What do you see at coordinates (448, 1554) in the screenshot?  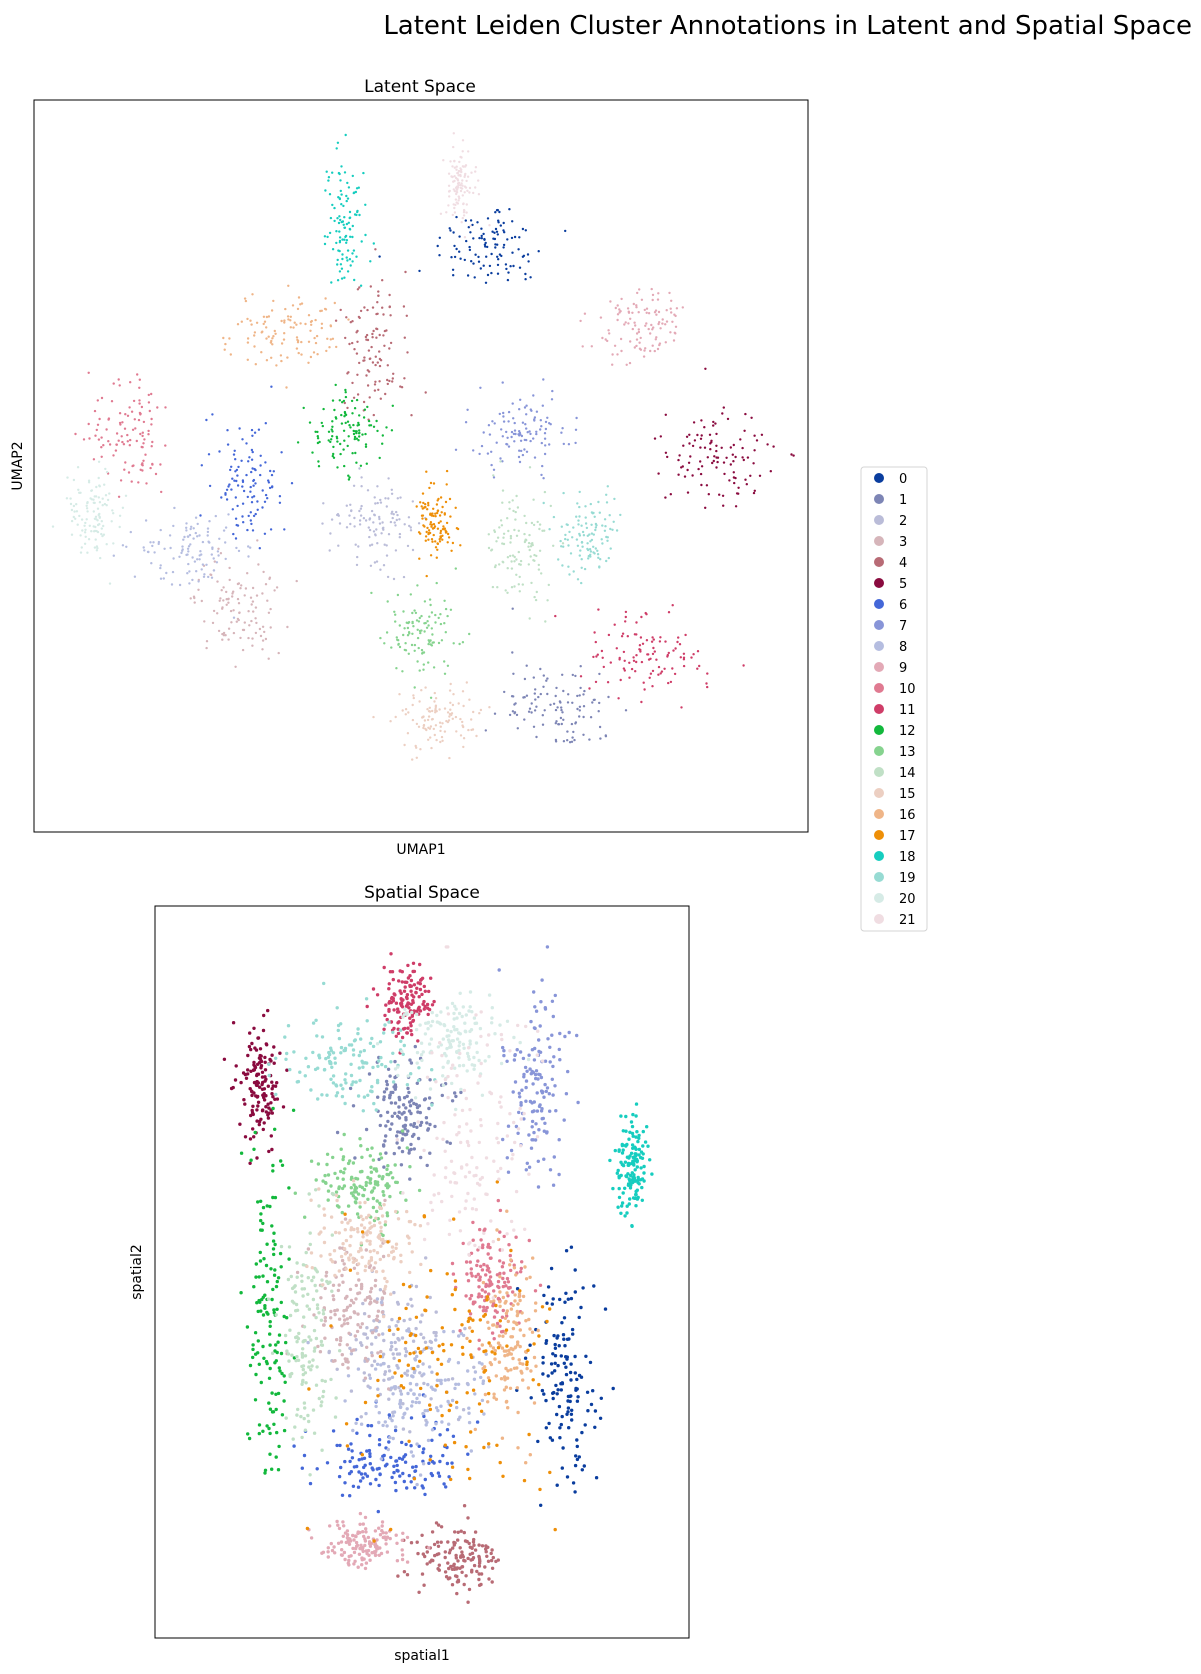 I see `cluster-4-points` at bounding box center [448, 1554].